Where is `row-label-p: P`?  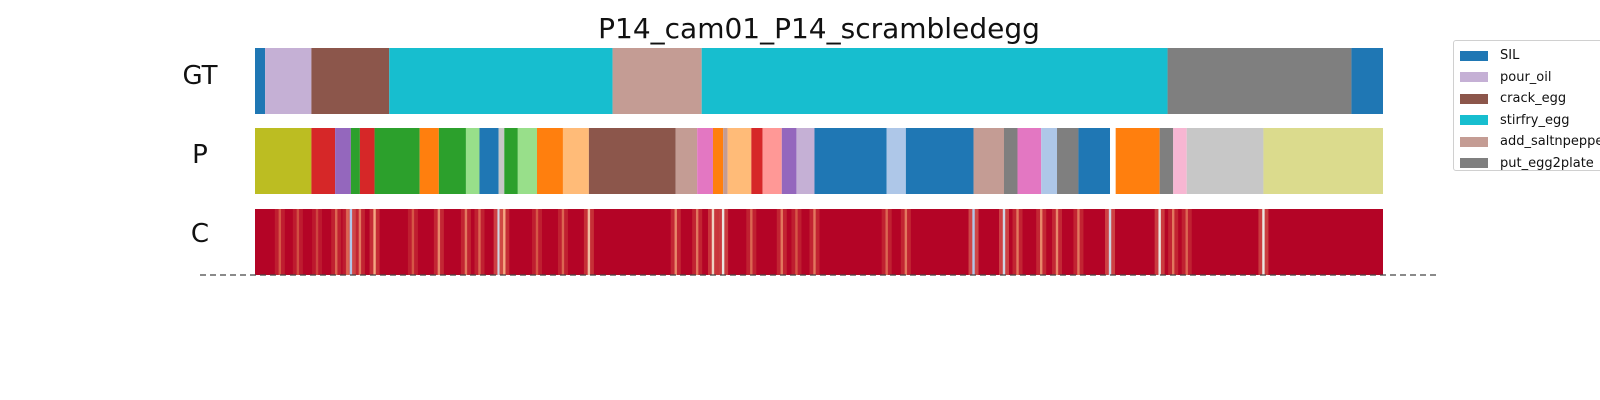
row-label-p: P is located at coordinates (200, 155).